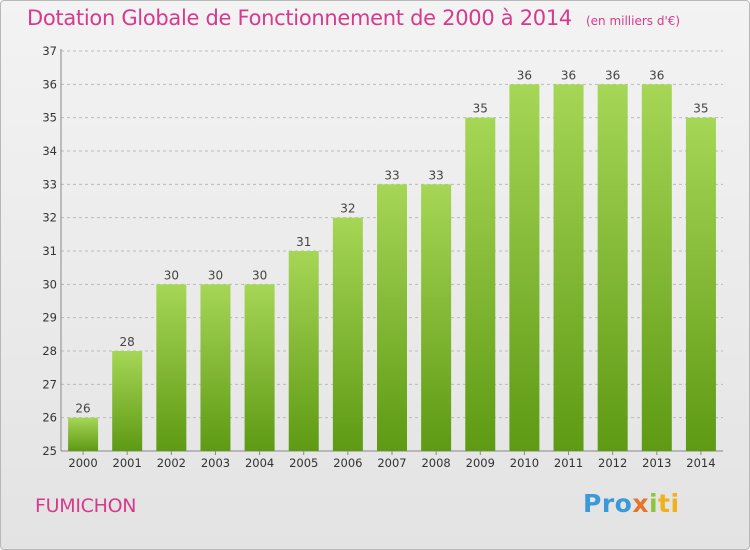  Describe the element at coordinates (171, 463) in the screenshot. I see `x-tick-label: 2002` at that location.